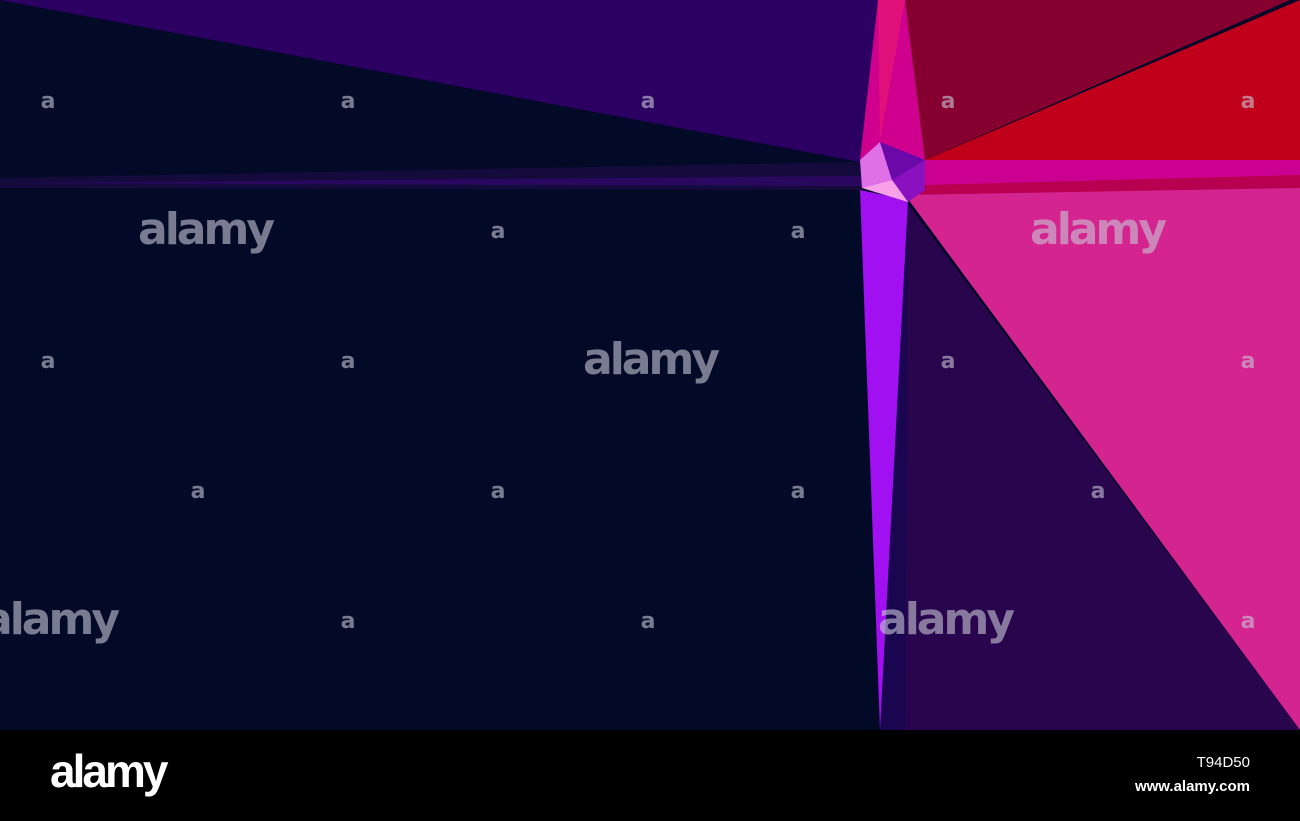 This screenshot has height=821, width=1300. Describe the element at coordinates (1223, 762) in the screenshot. I see `image-id: T94D50` at that location.